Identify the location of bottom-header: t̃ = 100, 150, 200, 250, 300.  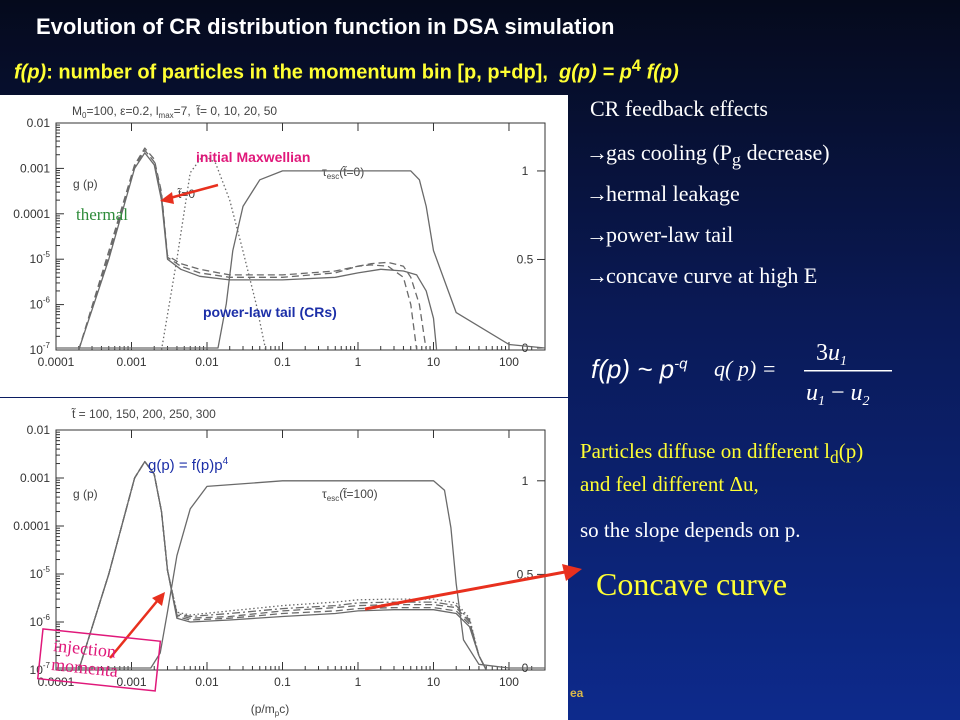
(144, 413).